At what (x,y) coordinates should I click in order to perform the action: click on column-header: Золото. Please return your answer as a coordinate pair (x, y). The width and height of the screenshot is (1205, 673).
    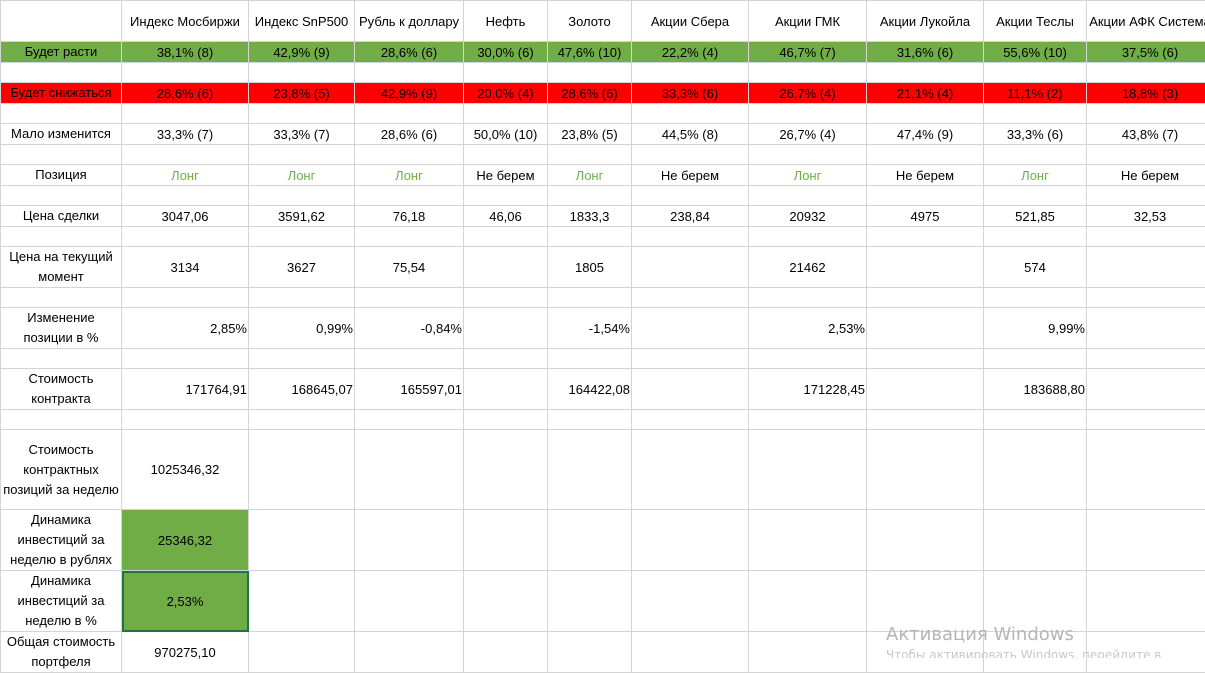
    Looking at the image, I should click on (590, 21).